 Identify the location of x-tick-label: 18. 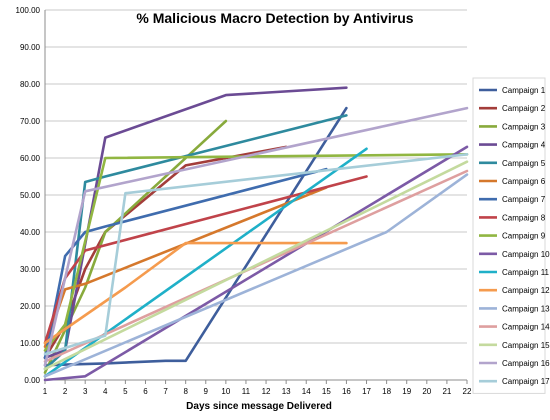
(386, 391).